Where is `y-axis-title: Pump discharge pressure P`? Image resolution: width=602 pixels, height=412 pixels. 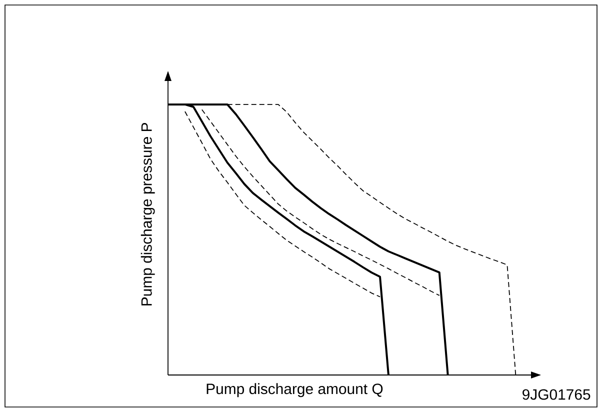
y-axis-title: Pump discharge pressure P is located at coordinates (147, 214).